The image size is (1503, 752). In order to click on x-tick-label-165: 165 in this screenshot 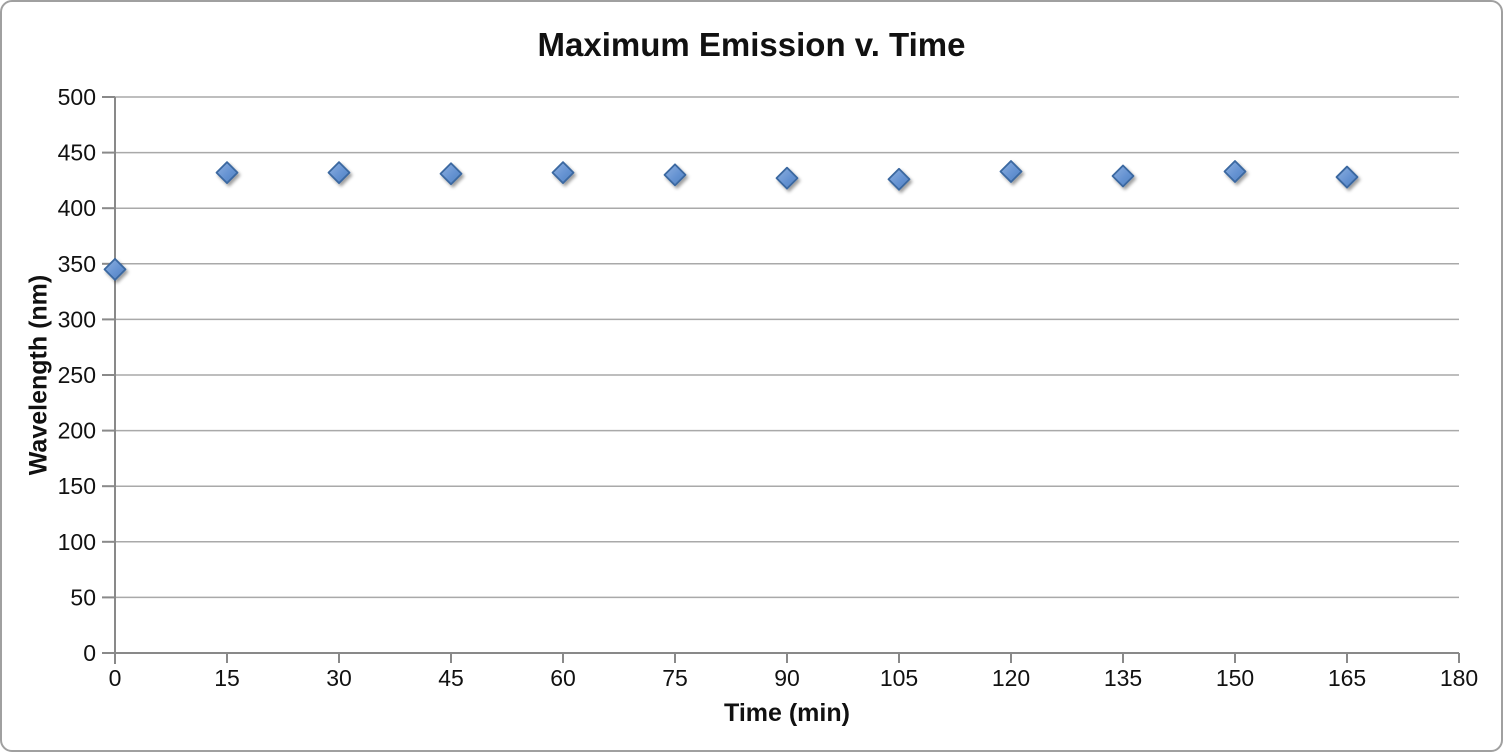, I will do `click(1347, 678)`.